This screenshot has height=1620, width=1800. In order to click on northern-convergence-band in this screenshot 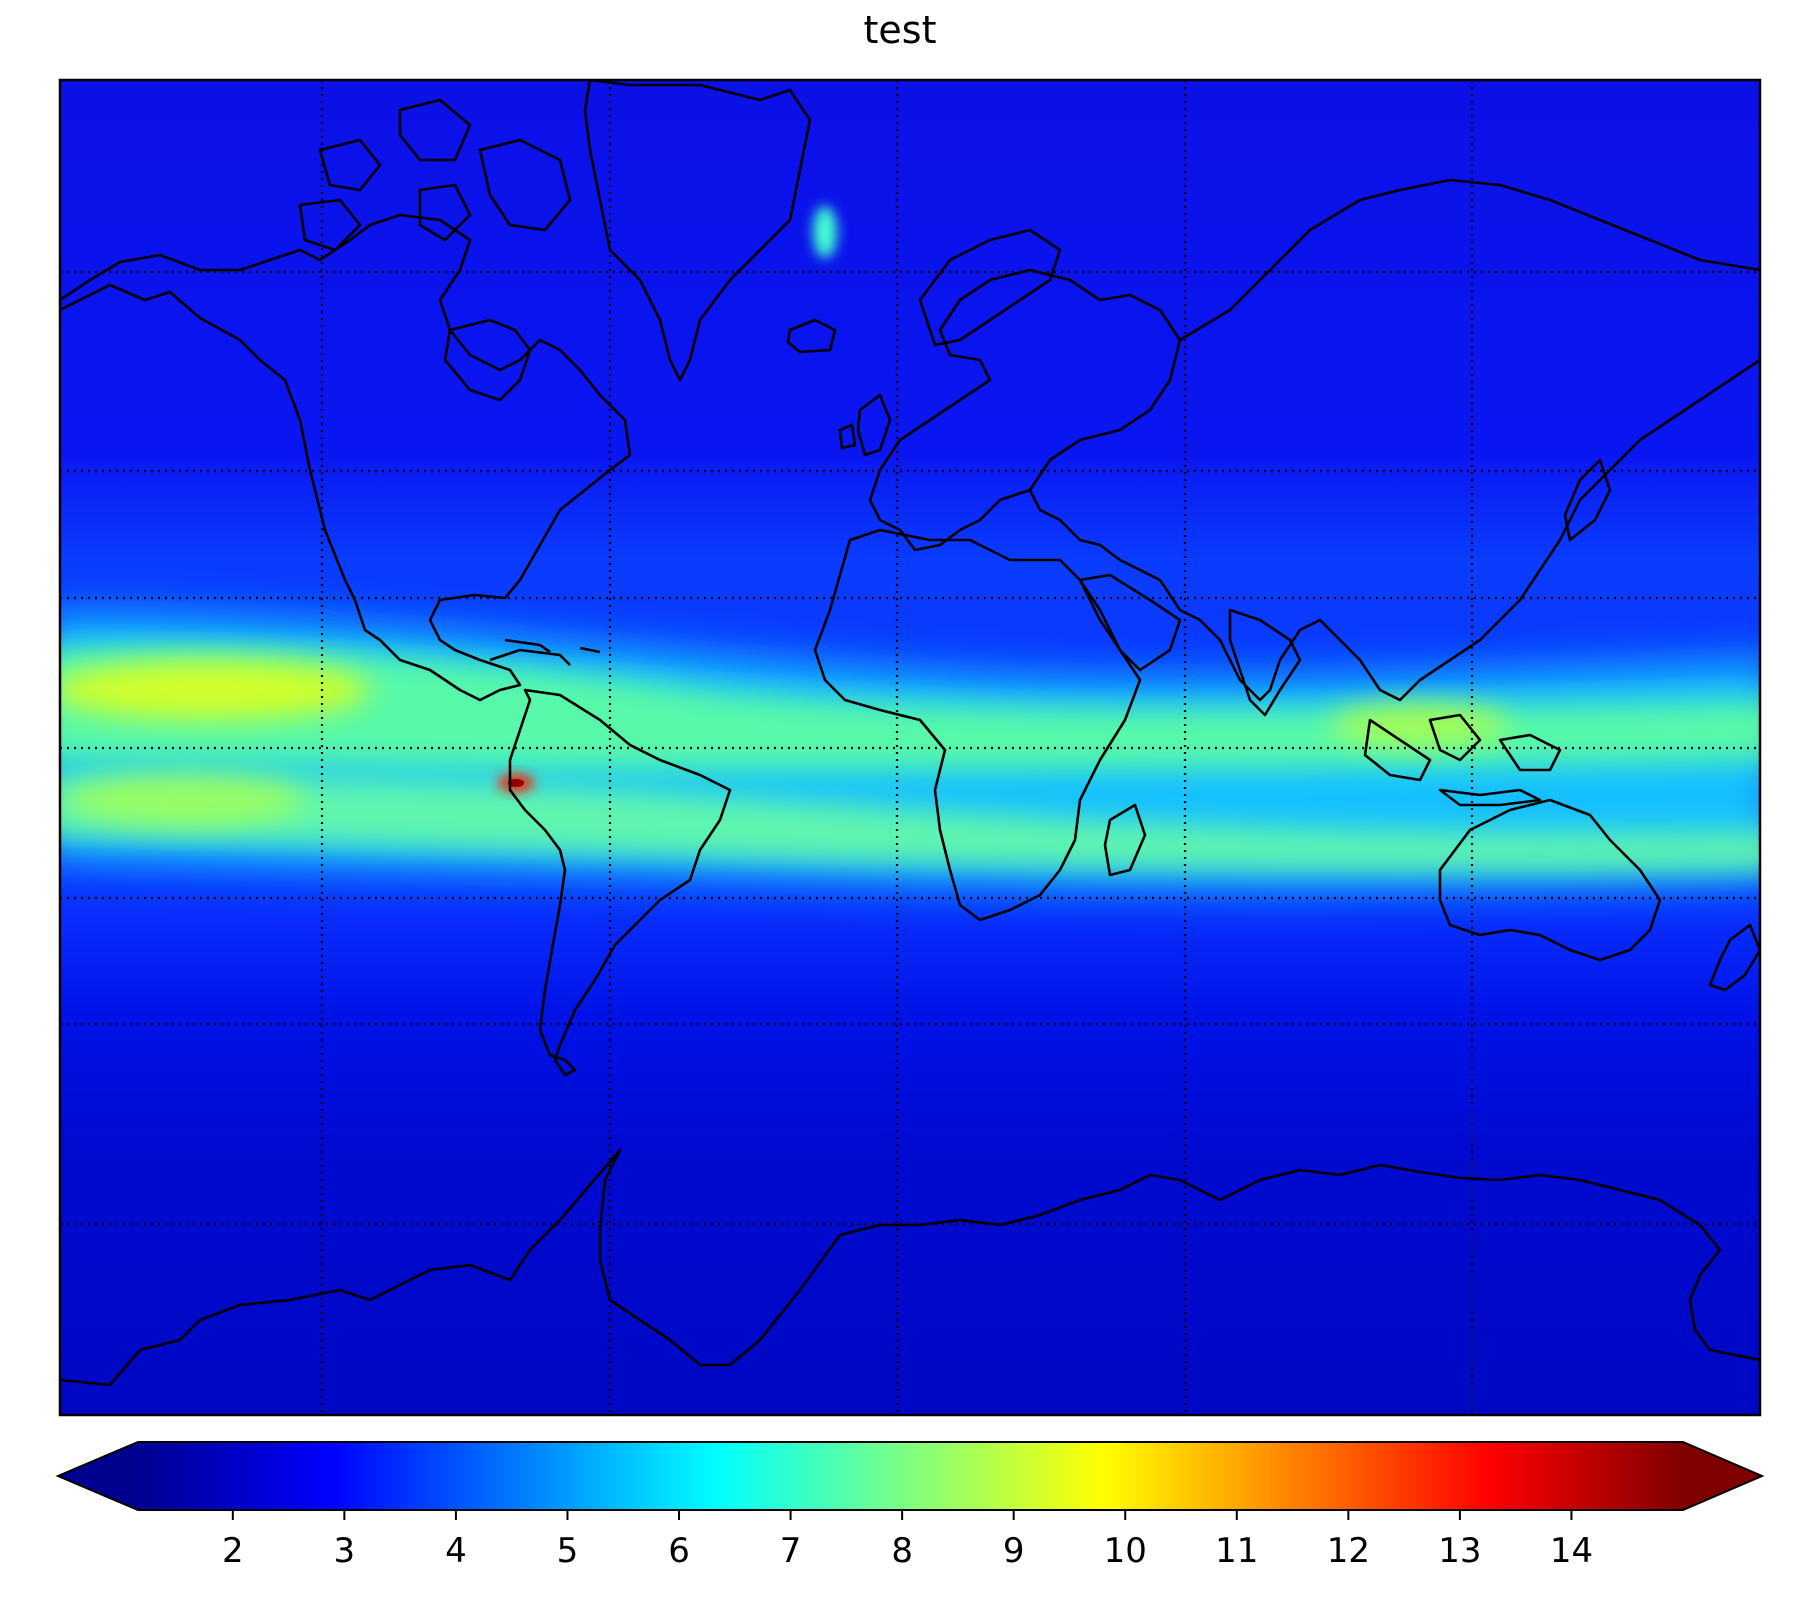, I will do `click(910, 708)`.